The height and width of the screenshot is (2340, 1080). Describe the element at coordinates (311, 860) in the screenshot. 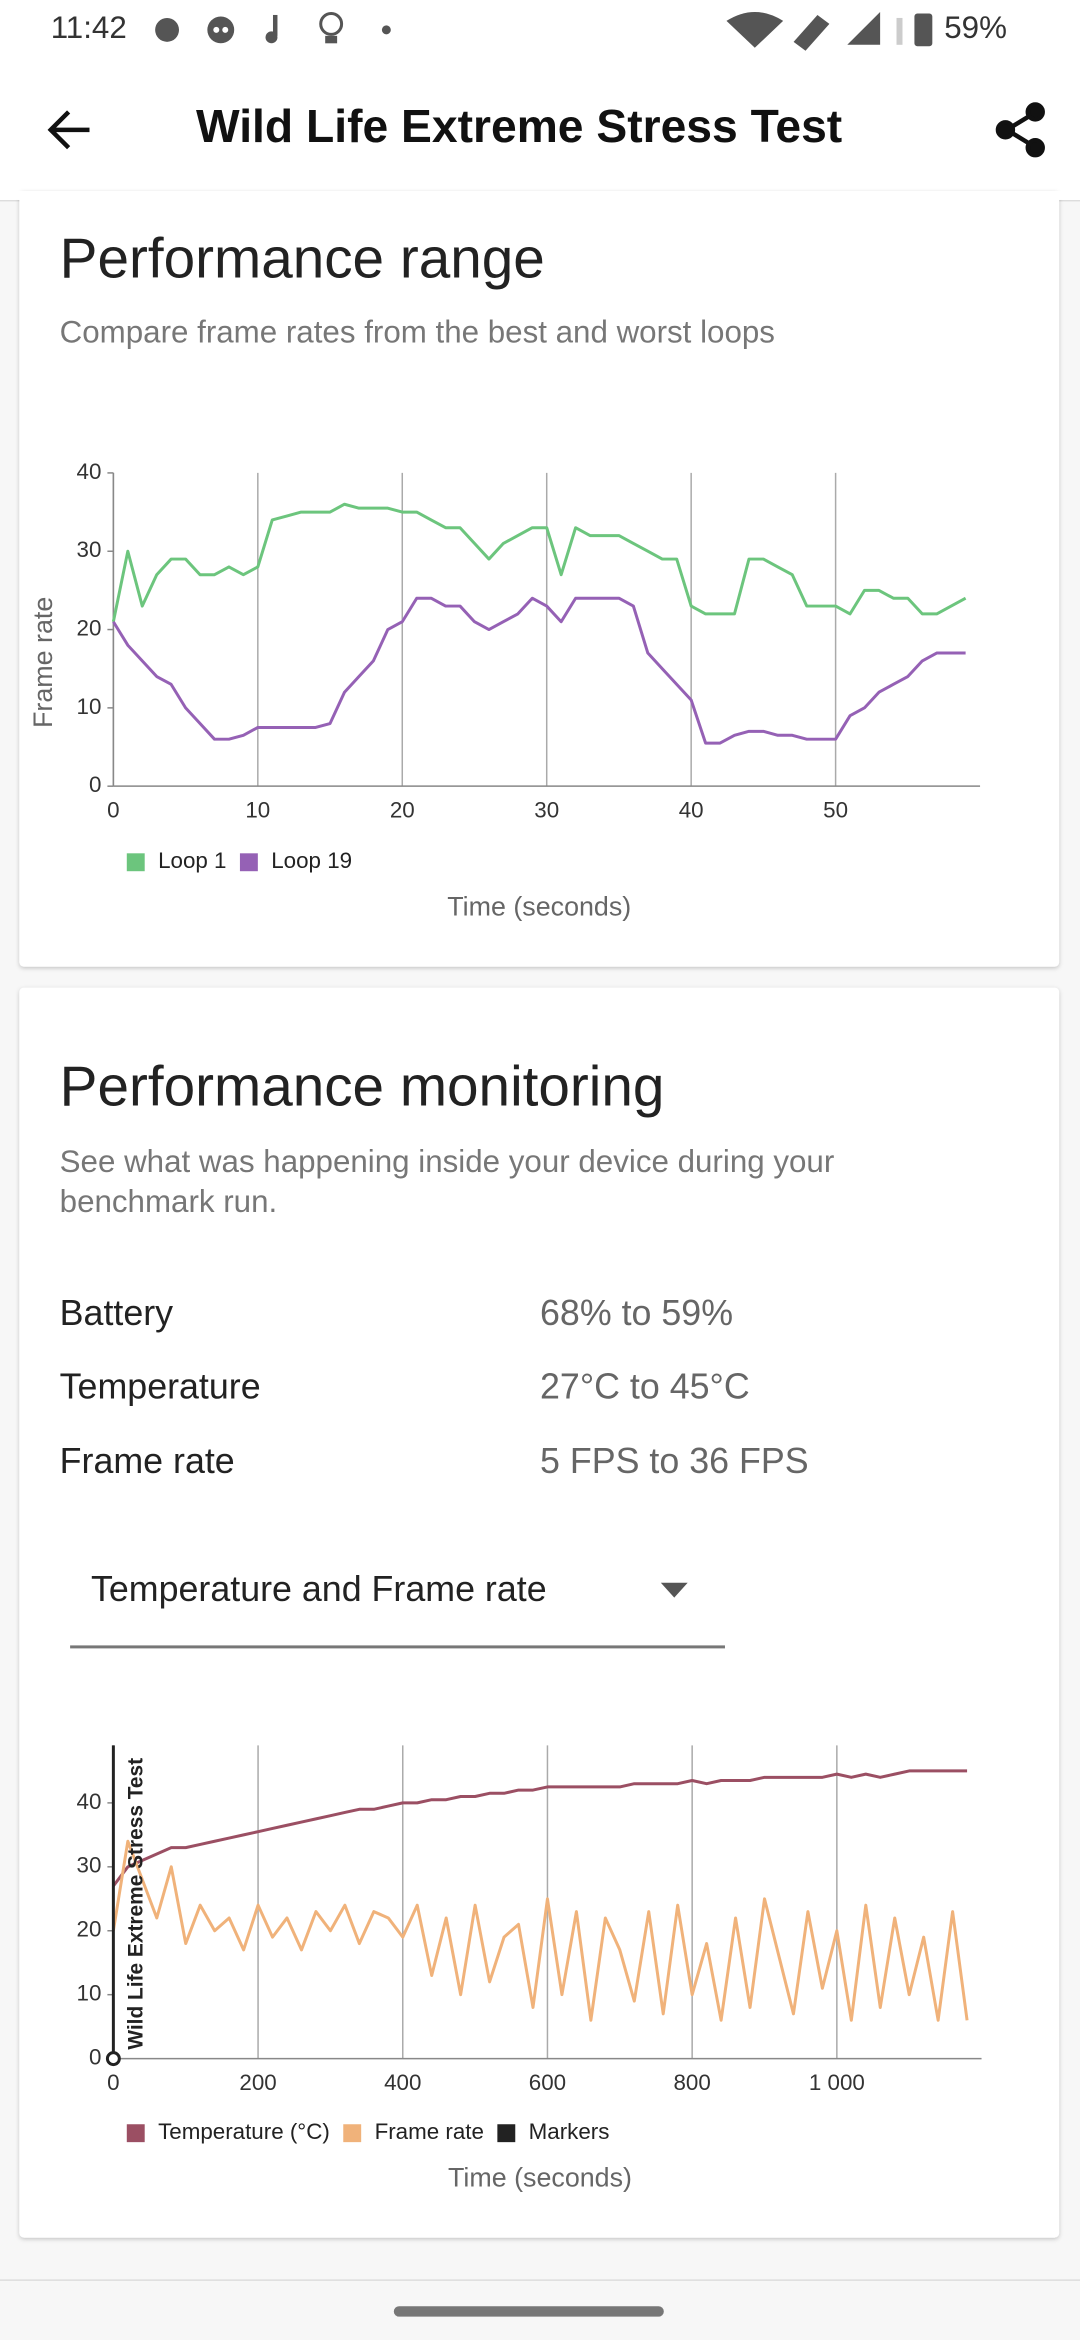

I see `legend-label: Loop 19` at that location.